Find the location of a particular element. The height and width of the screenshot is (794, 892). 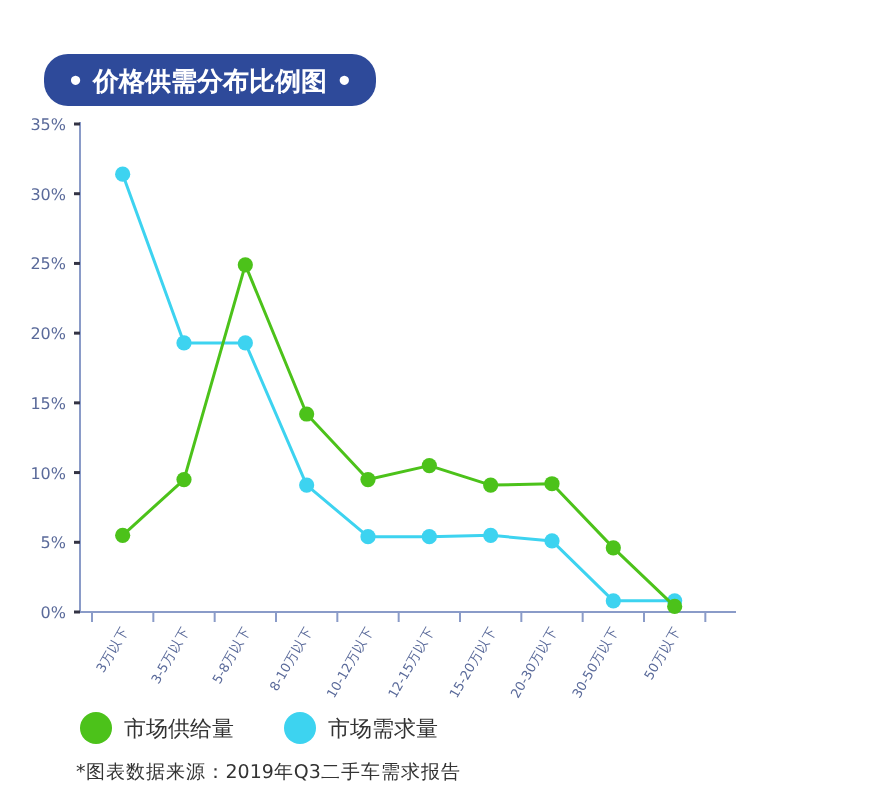

y-tick-label: 0% is located at coordinates (53, 613).